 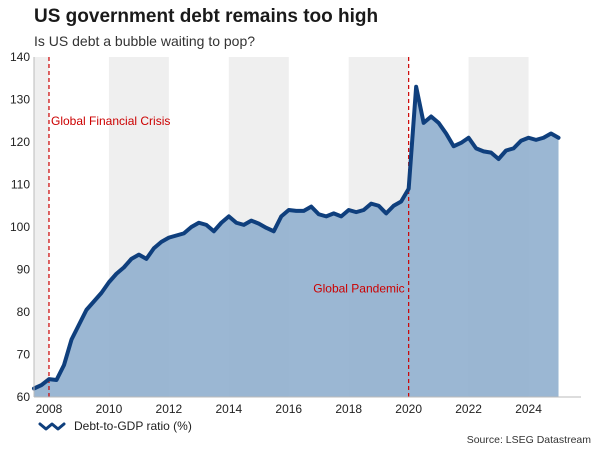 What do you see at coordinates (528, 409) in the screenshot?
I see `x-tick-label-2024: 2024` at bounding box center [528, 409].